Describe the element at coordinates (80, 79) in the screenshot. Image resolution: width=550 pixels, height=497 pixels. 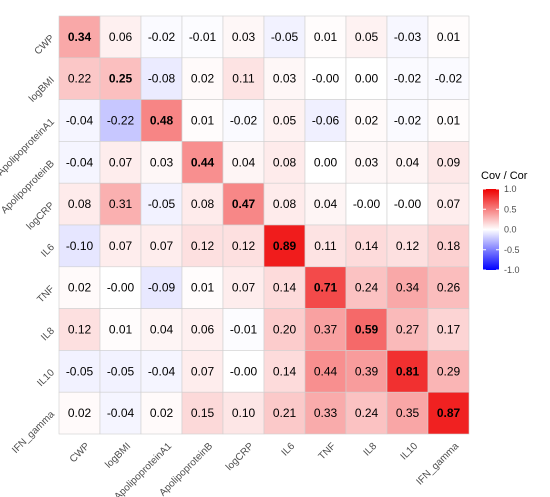
I see `cell-value-label: 0.22` at that location.